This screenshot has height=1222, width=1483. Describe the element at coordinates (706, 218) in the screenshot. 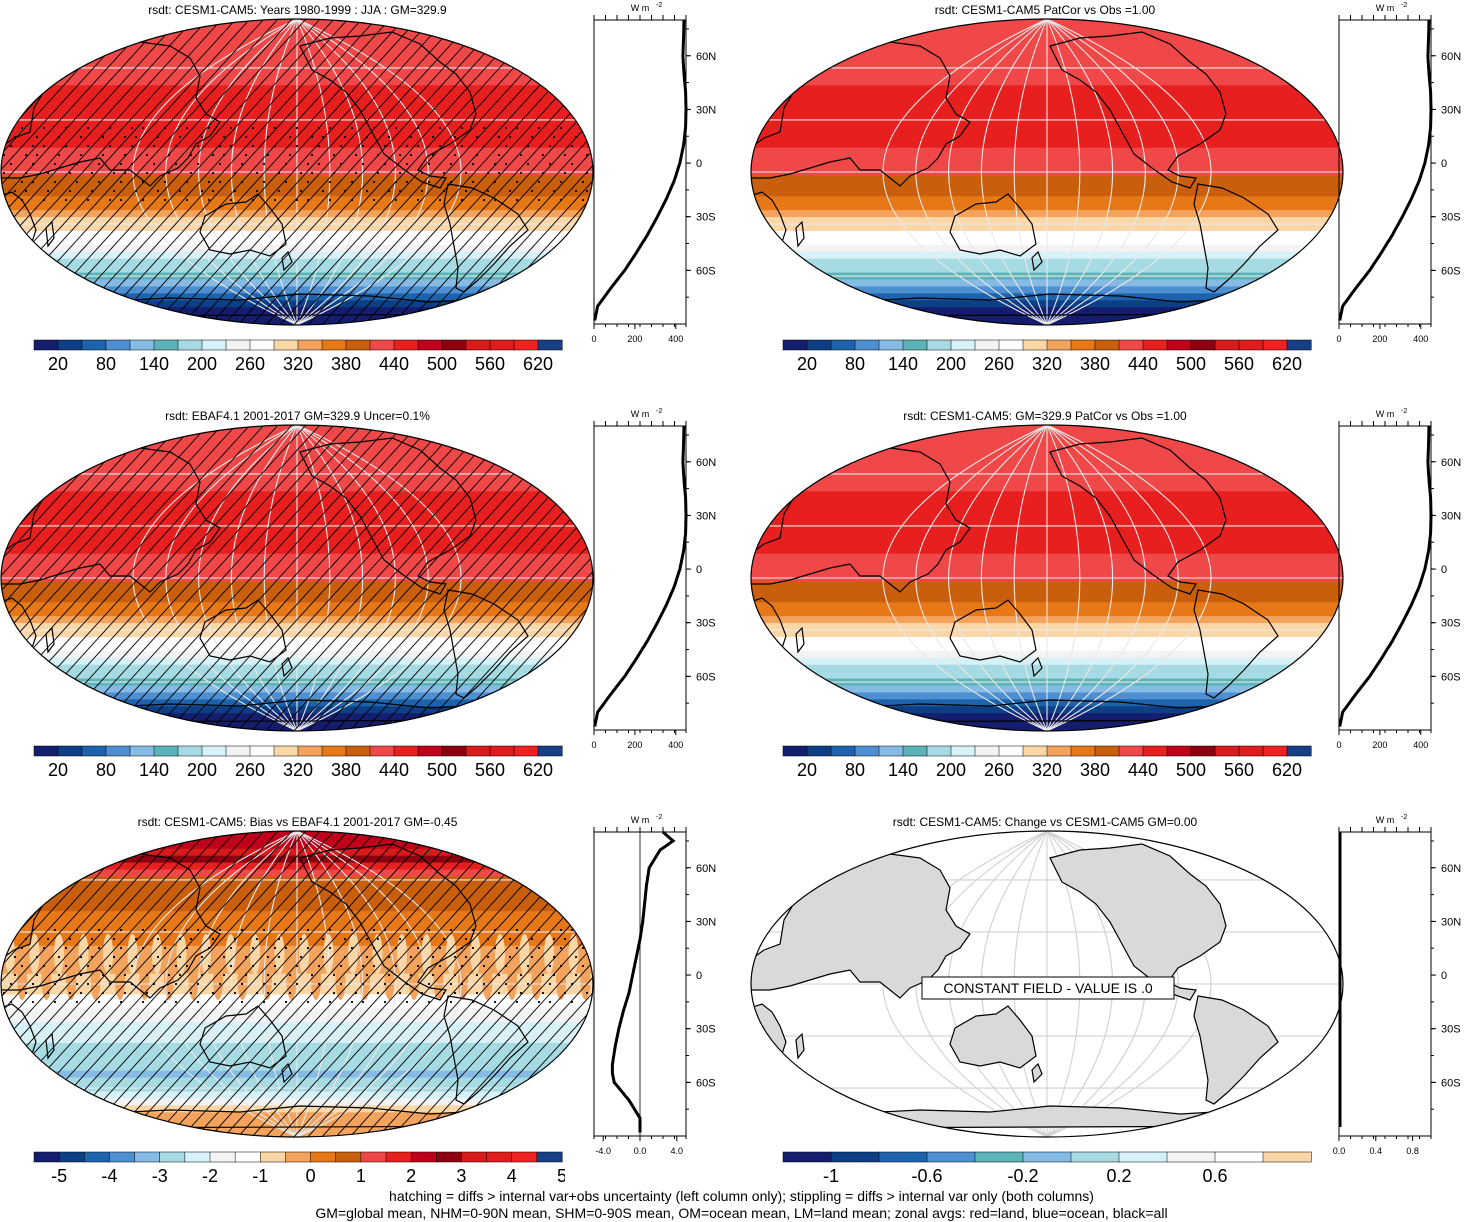

I see `lat-label: 30S` at that location.